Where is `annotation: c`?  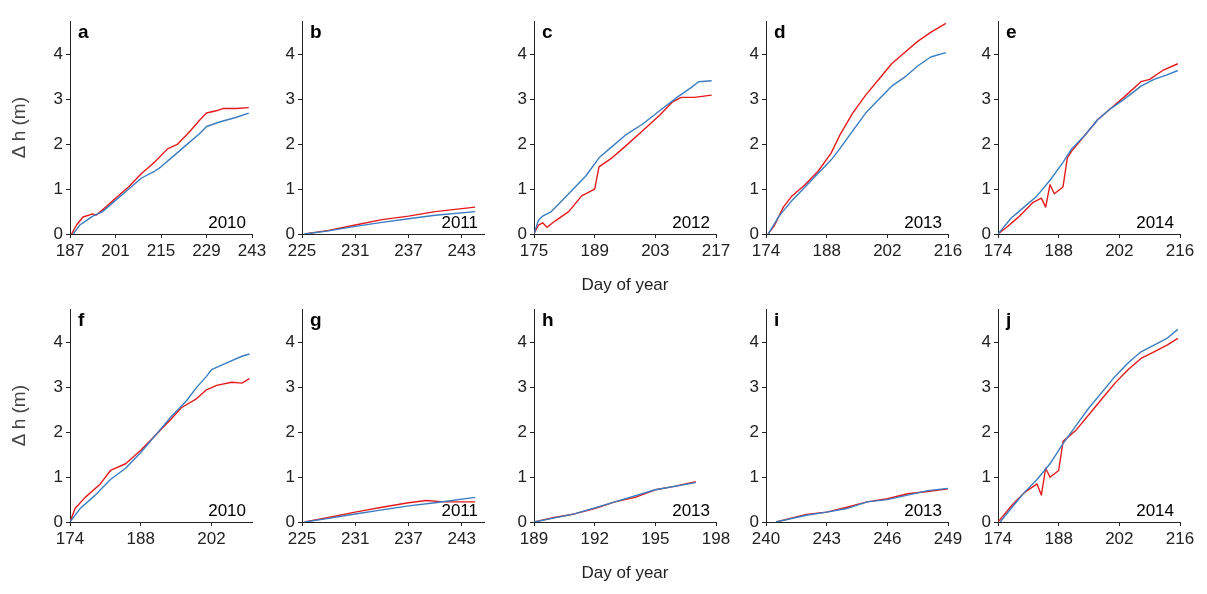 annotation: c is located at coordinates (547, 31).